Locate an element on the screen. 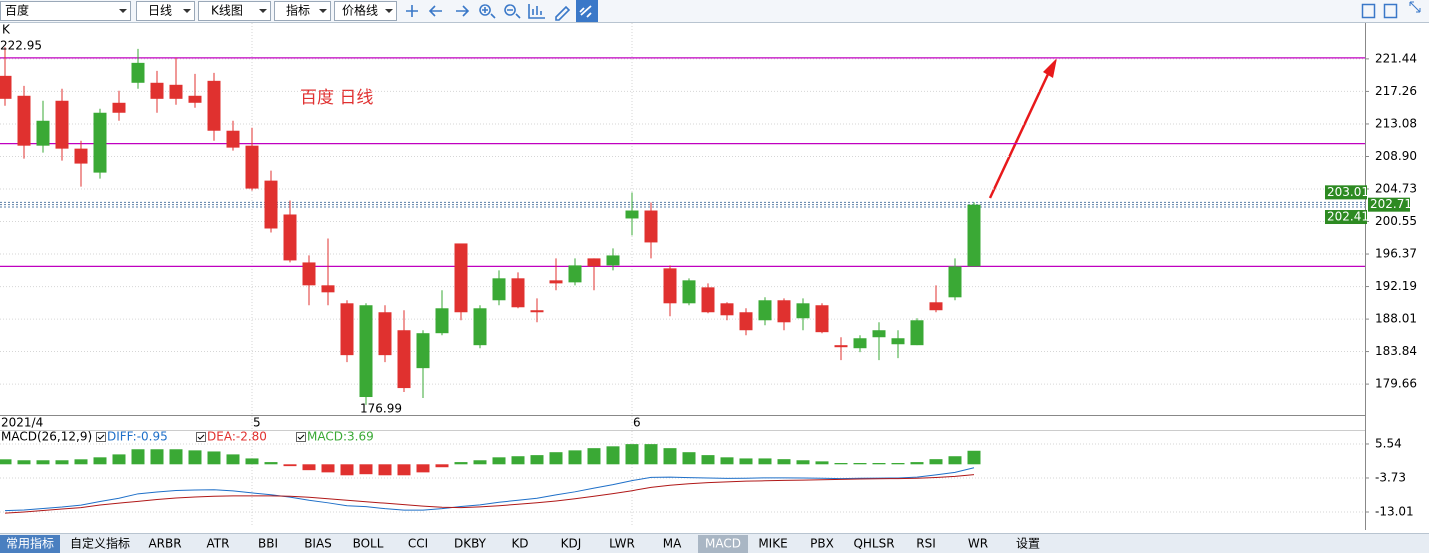 Image resolution: width=1429 pixels, height=553 pixels. dropdown: 价格线 is located at coordinates (365, 11).